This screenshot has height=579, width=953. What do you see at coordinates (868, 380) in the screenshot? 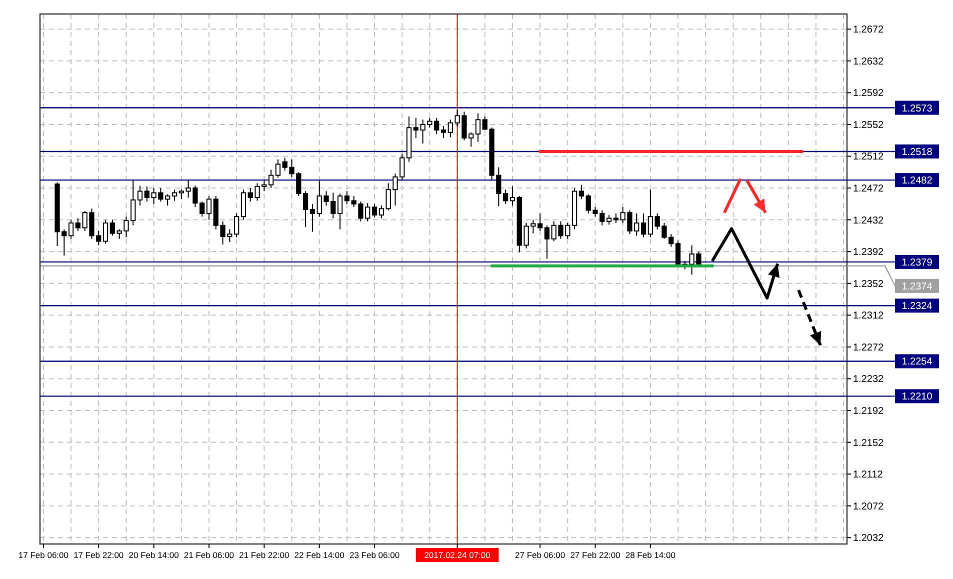
I see `y-tick-label: 1.2232` at bounding box center [868, 380].